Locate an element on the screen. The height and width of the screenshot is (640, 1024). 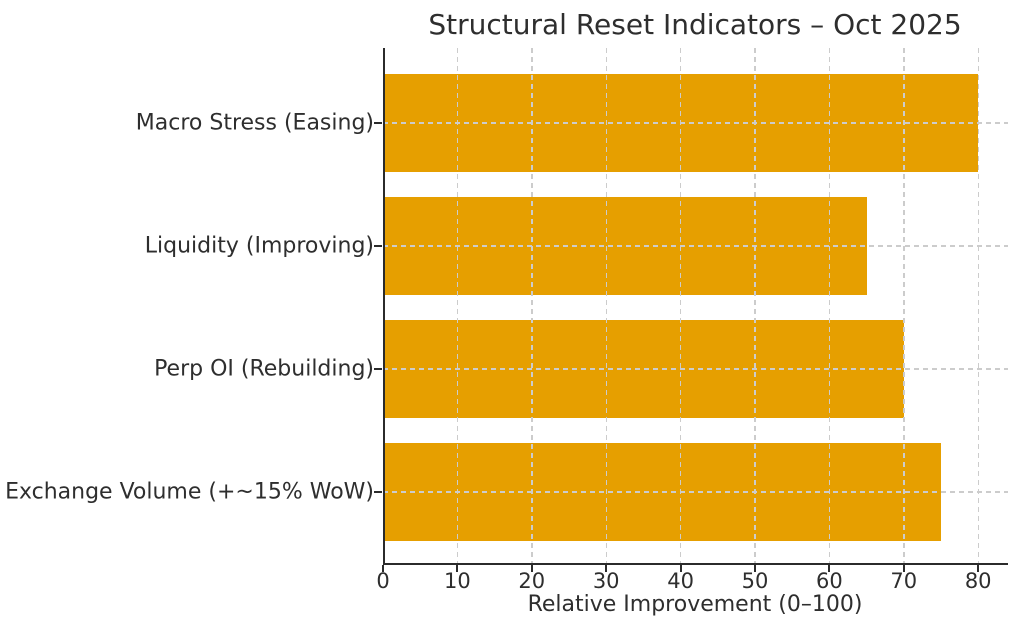
y-category-label: Perp OI (Rebuilding) is located at coordinates (264, 369).